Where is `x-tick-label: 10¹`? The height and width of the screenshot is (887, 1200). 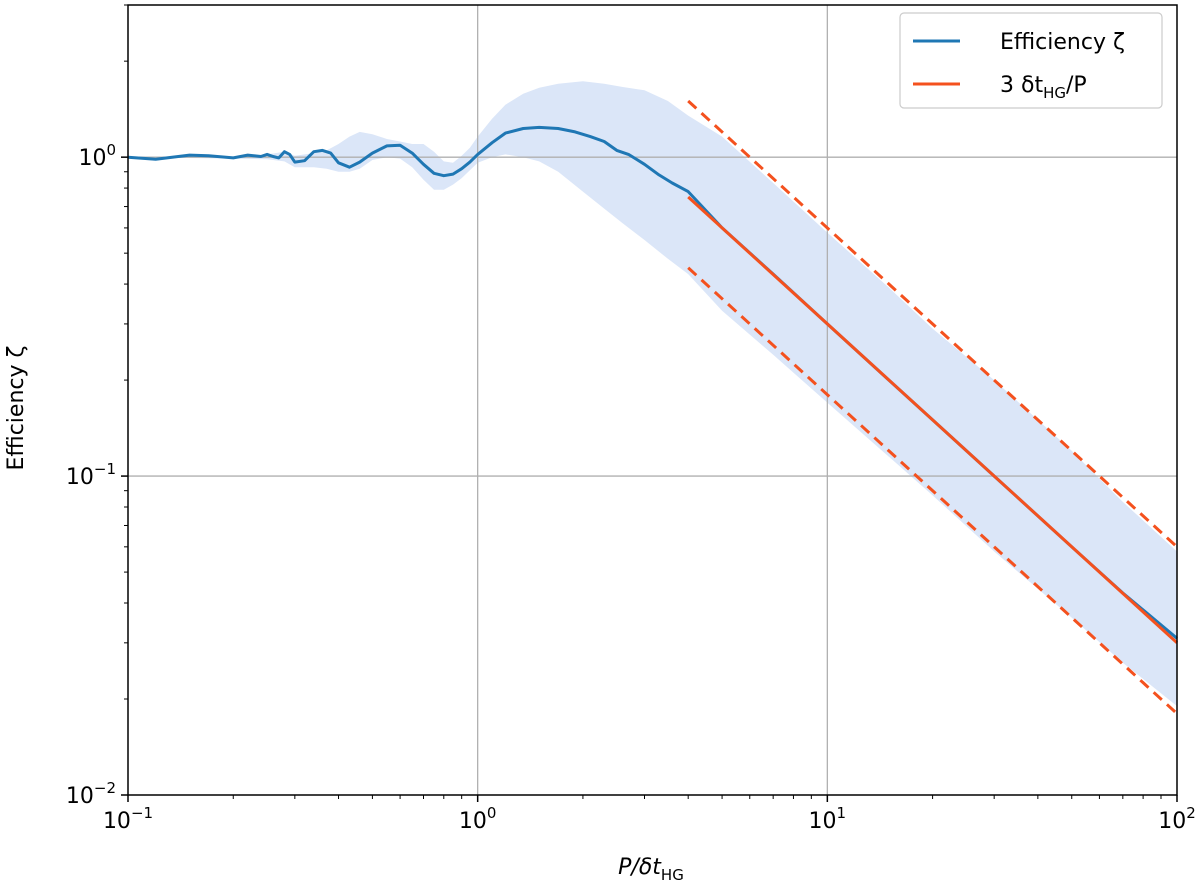
x-tick-label: 10¹ is located at coordinates (828, 819).